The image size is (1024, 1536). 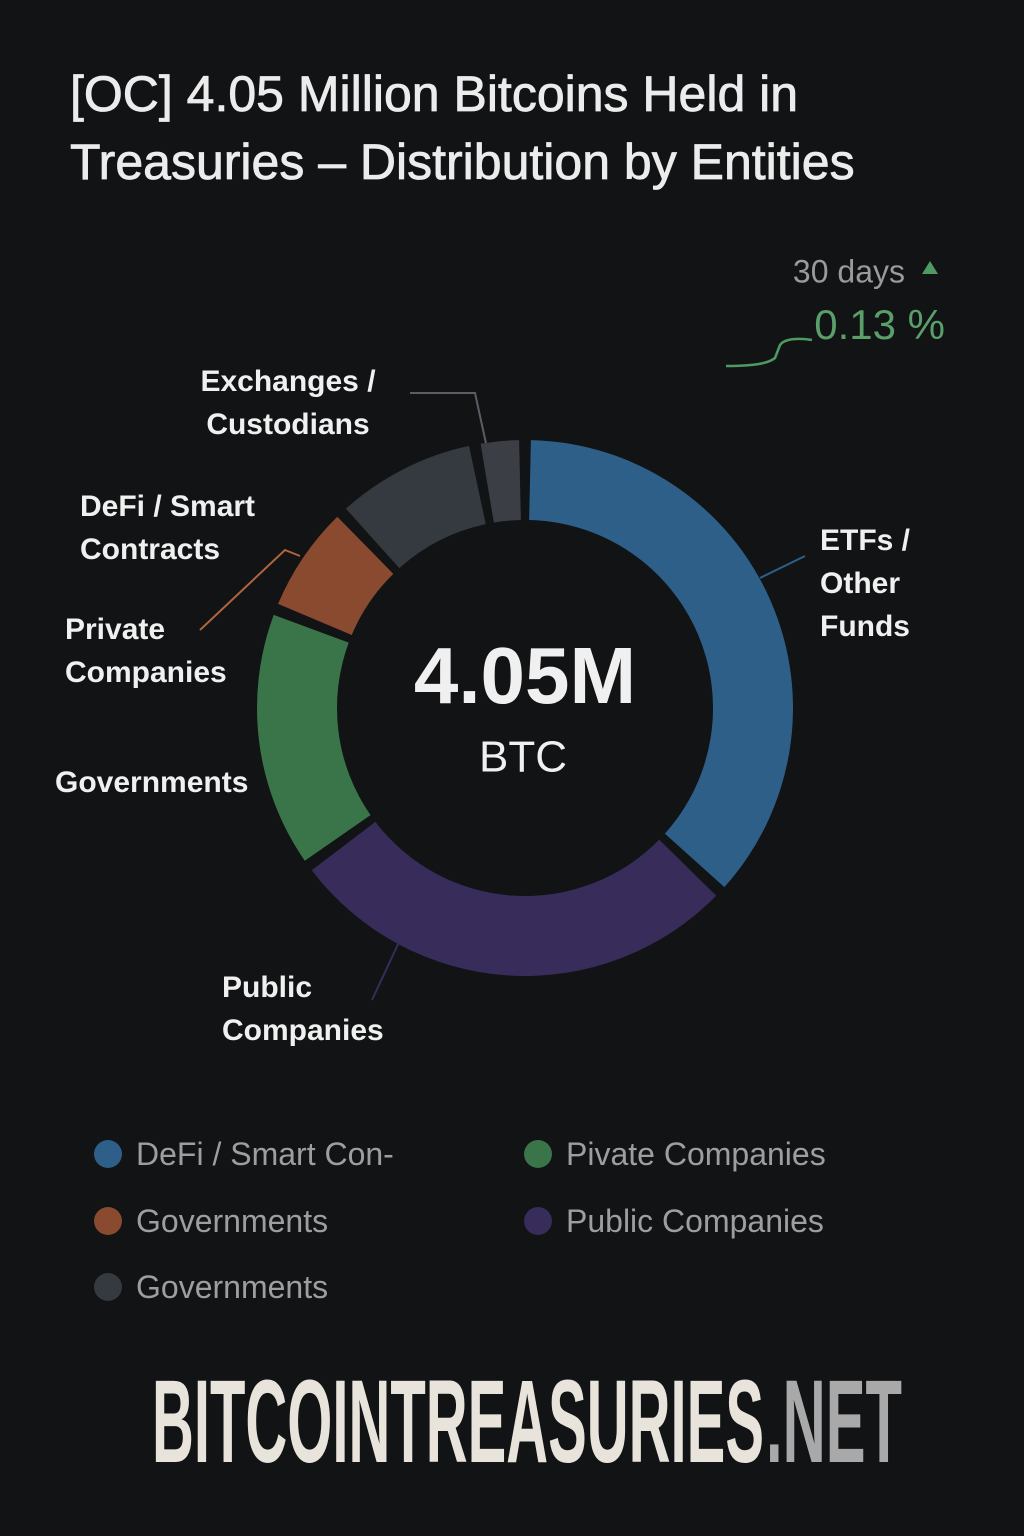 I want to click on segment-label: Exchanges / Custodians, so click(x=288, y=403).